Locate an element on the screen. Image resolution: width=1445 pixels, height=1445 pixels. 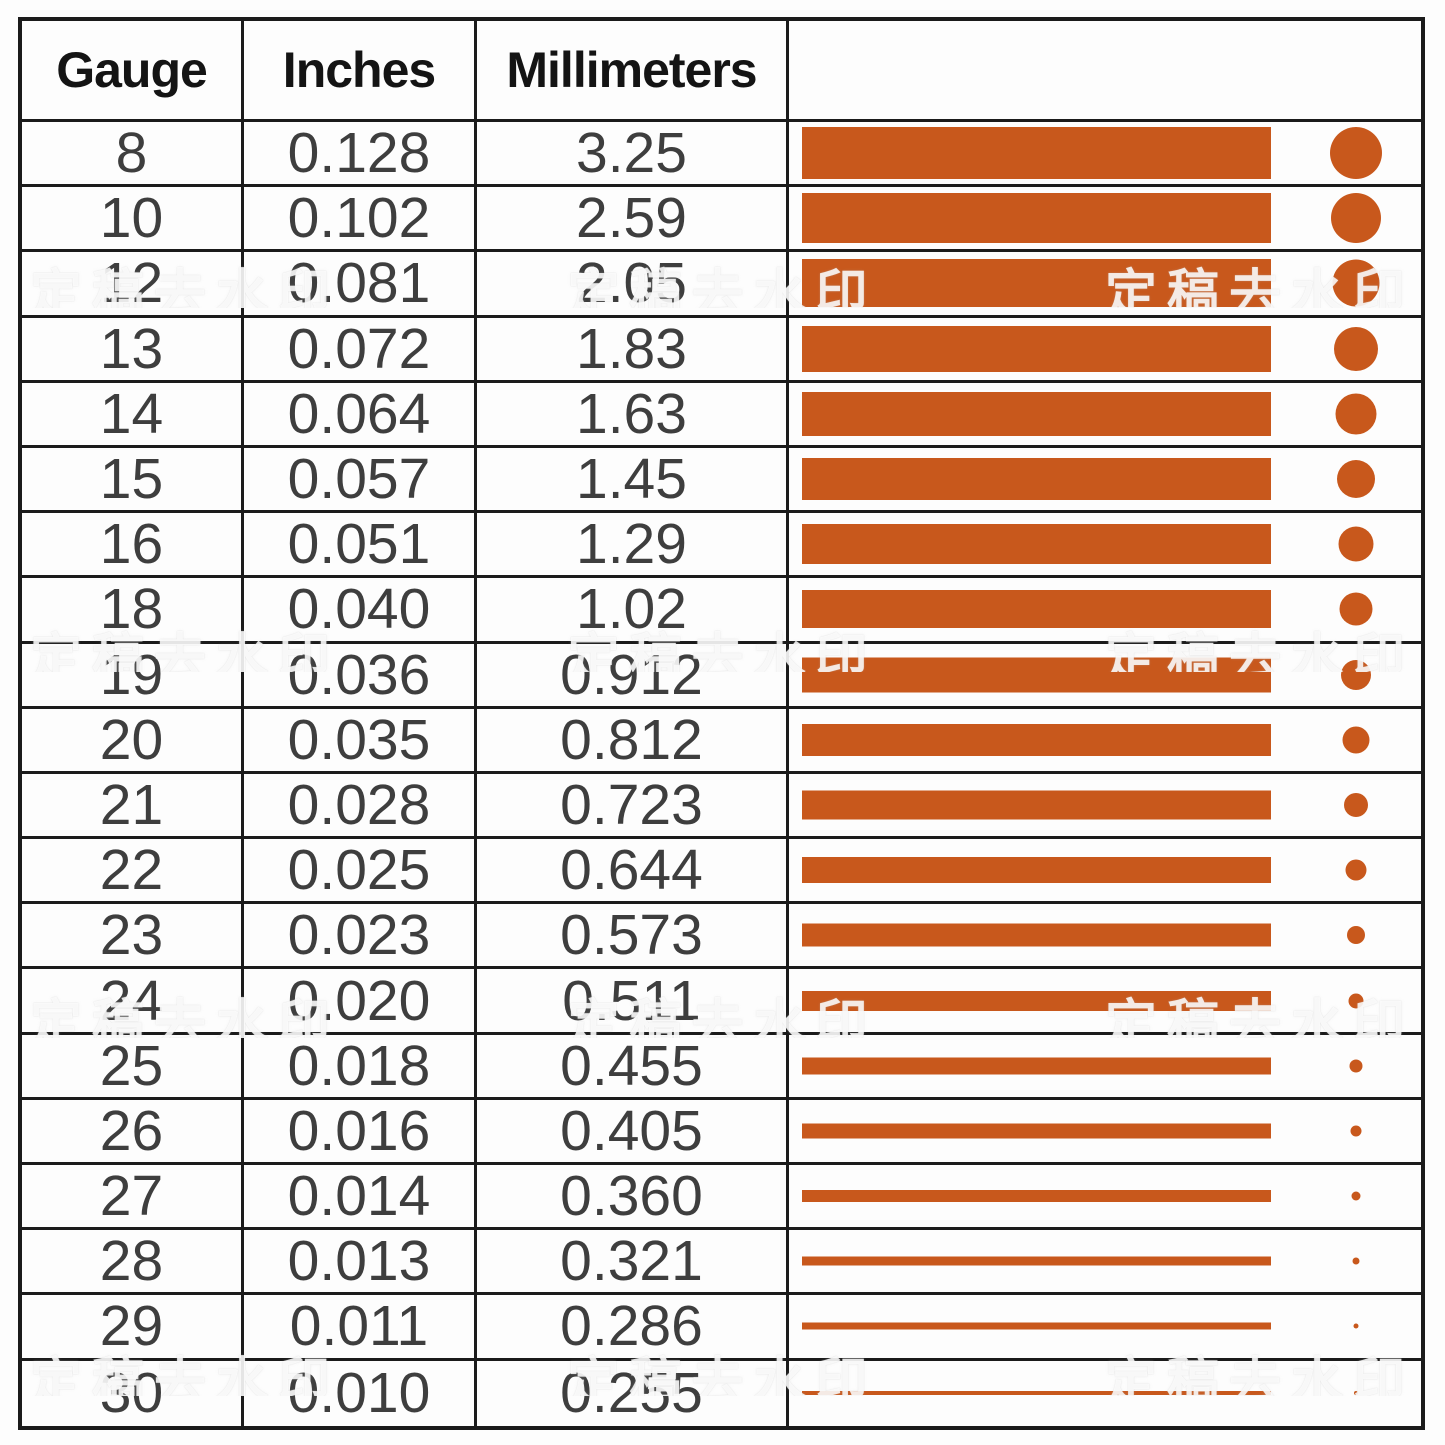
table-row: 25 0.018 0.455 is located at coordinates (721, 1067).